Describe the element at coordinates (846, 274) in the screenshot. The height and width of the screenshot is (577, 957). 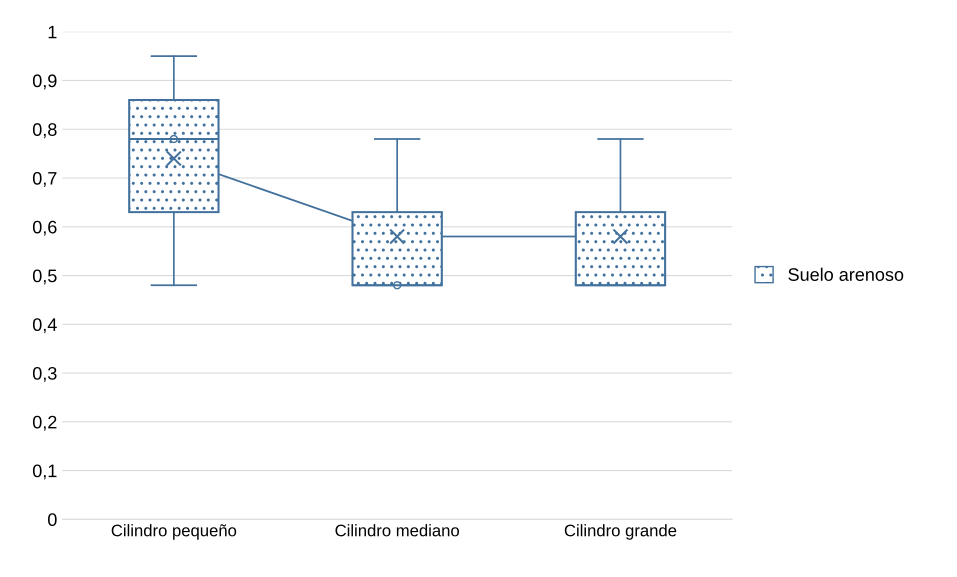
I see `legend-label: Suelo arenoso` at that location.